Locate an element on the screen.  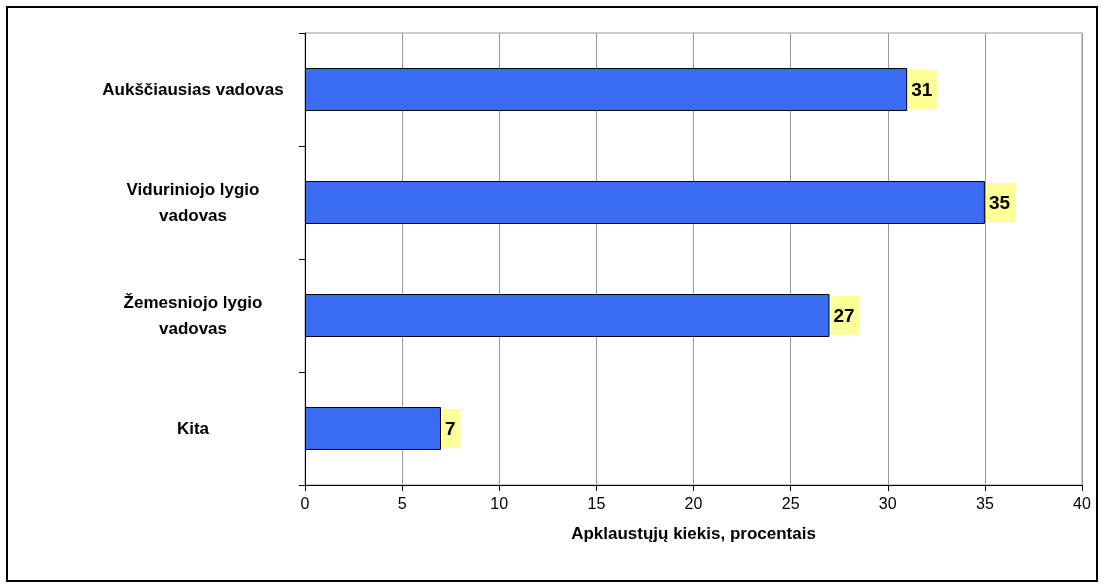
data-label: 7 is located at coordinates (450, 428).